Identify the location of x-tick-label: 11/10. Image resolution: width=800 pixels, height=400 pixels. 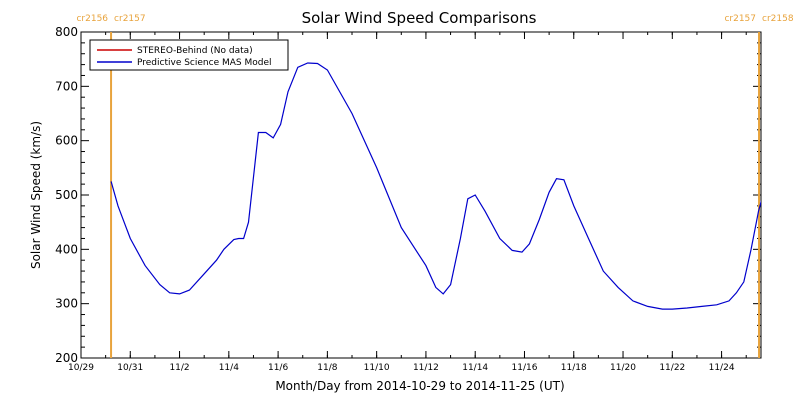
(377, 368).